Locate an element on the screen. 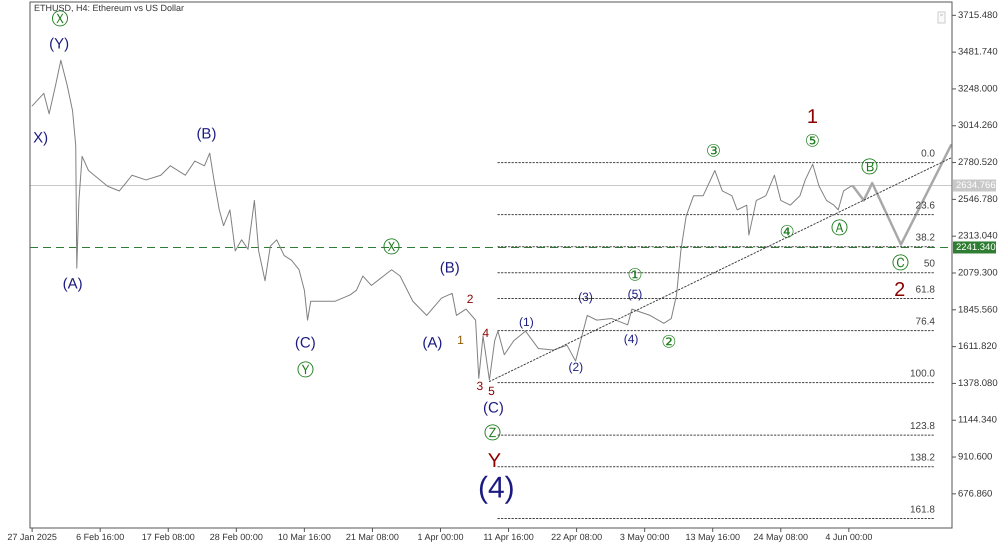 This screenshot has width=1000, height=545. y-tick-label: 3715.480 is located at coordinates (978, 15).